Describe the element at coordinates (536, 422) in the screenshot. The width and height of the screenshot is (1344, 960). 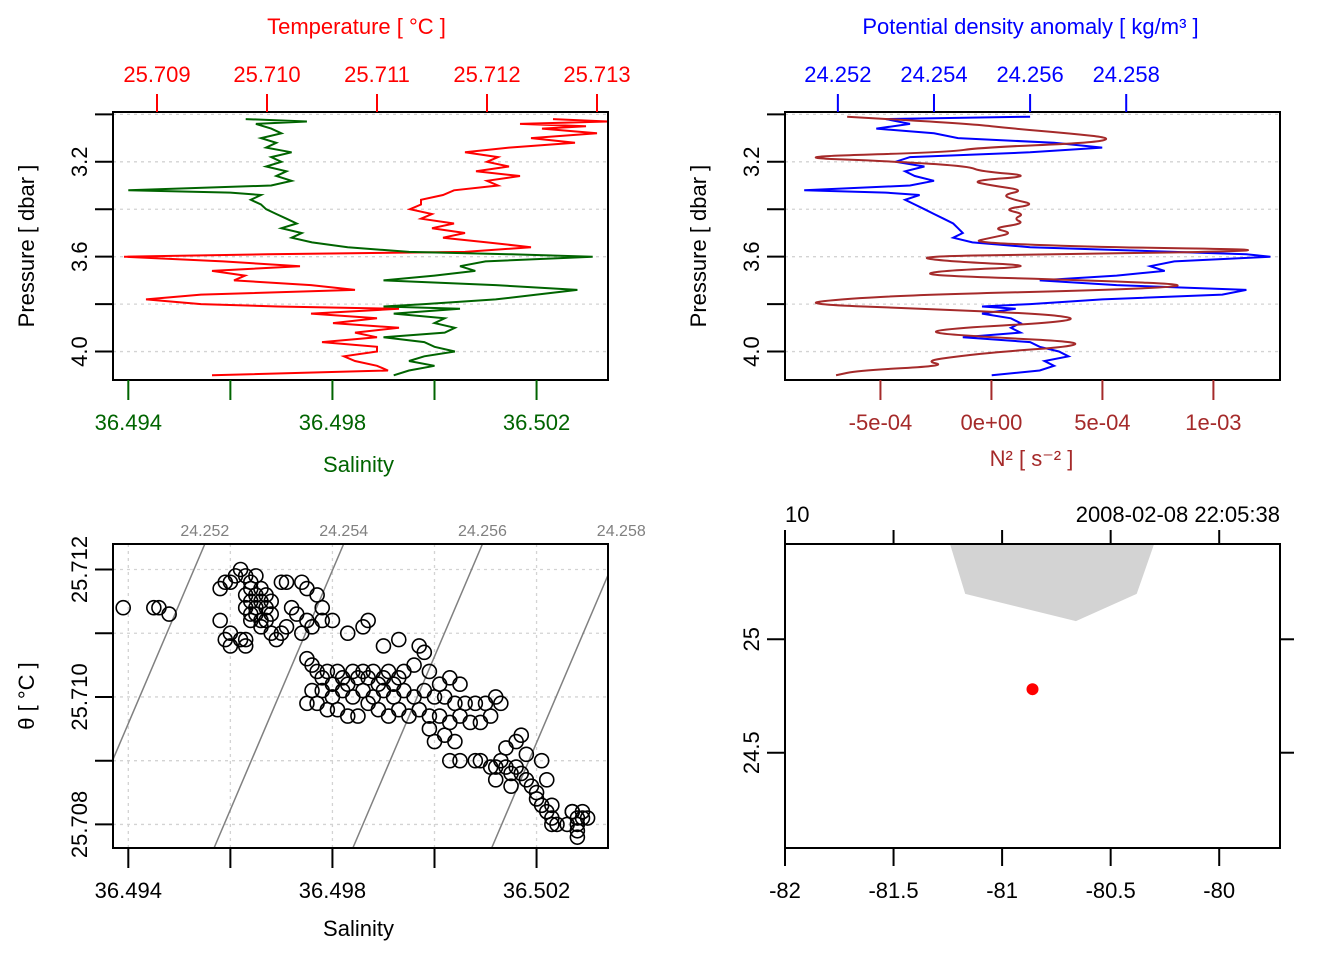
I see `x-tick-label: 36.502` at that location.